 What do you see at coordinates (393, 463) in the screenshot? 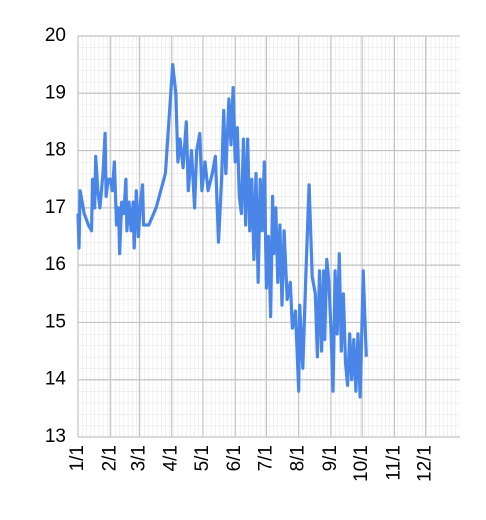
I see `x-tick-label: 11/1` at bounding box center [393, 463].